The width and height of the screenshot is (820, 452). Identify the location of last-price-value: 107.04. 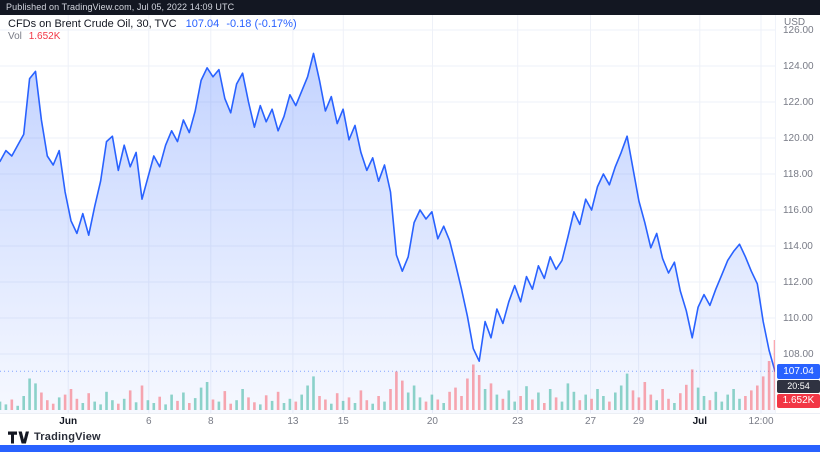
(202, 24).